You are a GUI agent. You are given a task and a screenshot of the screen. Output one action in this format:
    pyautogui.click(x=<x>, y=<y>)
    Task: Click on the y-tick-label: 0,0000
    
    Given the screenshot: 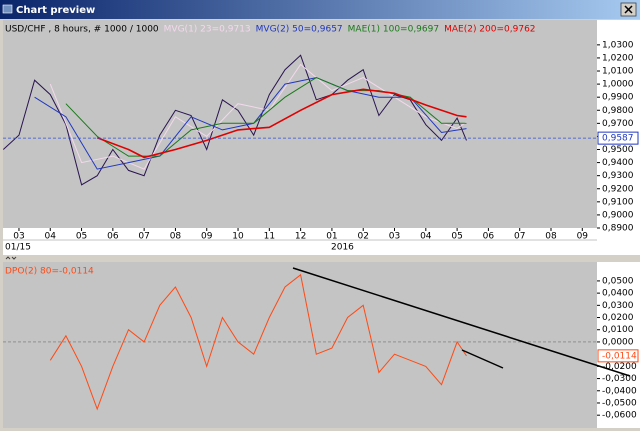 What is the action you would take?
    pyautogui.click(x=618, y=342)
    